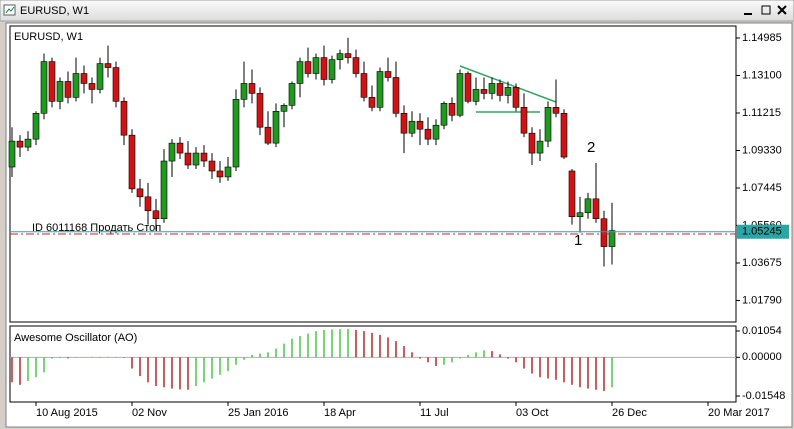 The width and height of the screenshot is (794, 429). Describe the element at coordinates (762, 331) in the screenshot. I see `y-tick-label: 0.01054` at that location.